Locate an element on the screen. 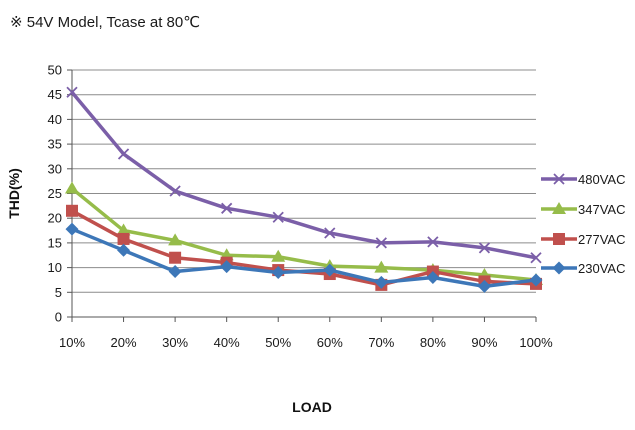  x-tick-label-0: 10% is located at coordinates (72, 342).